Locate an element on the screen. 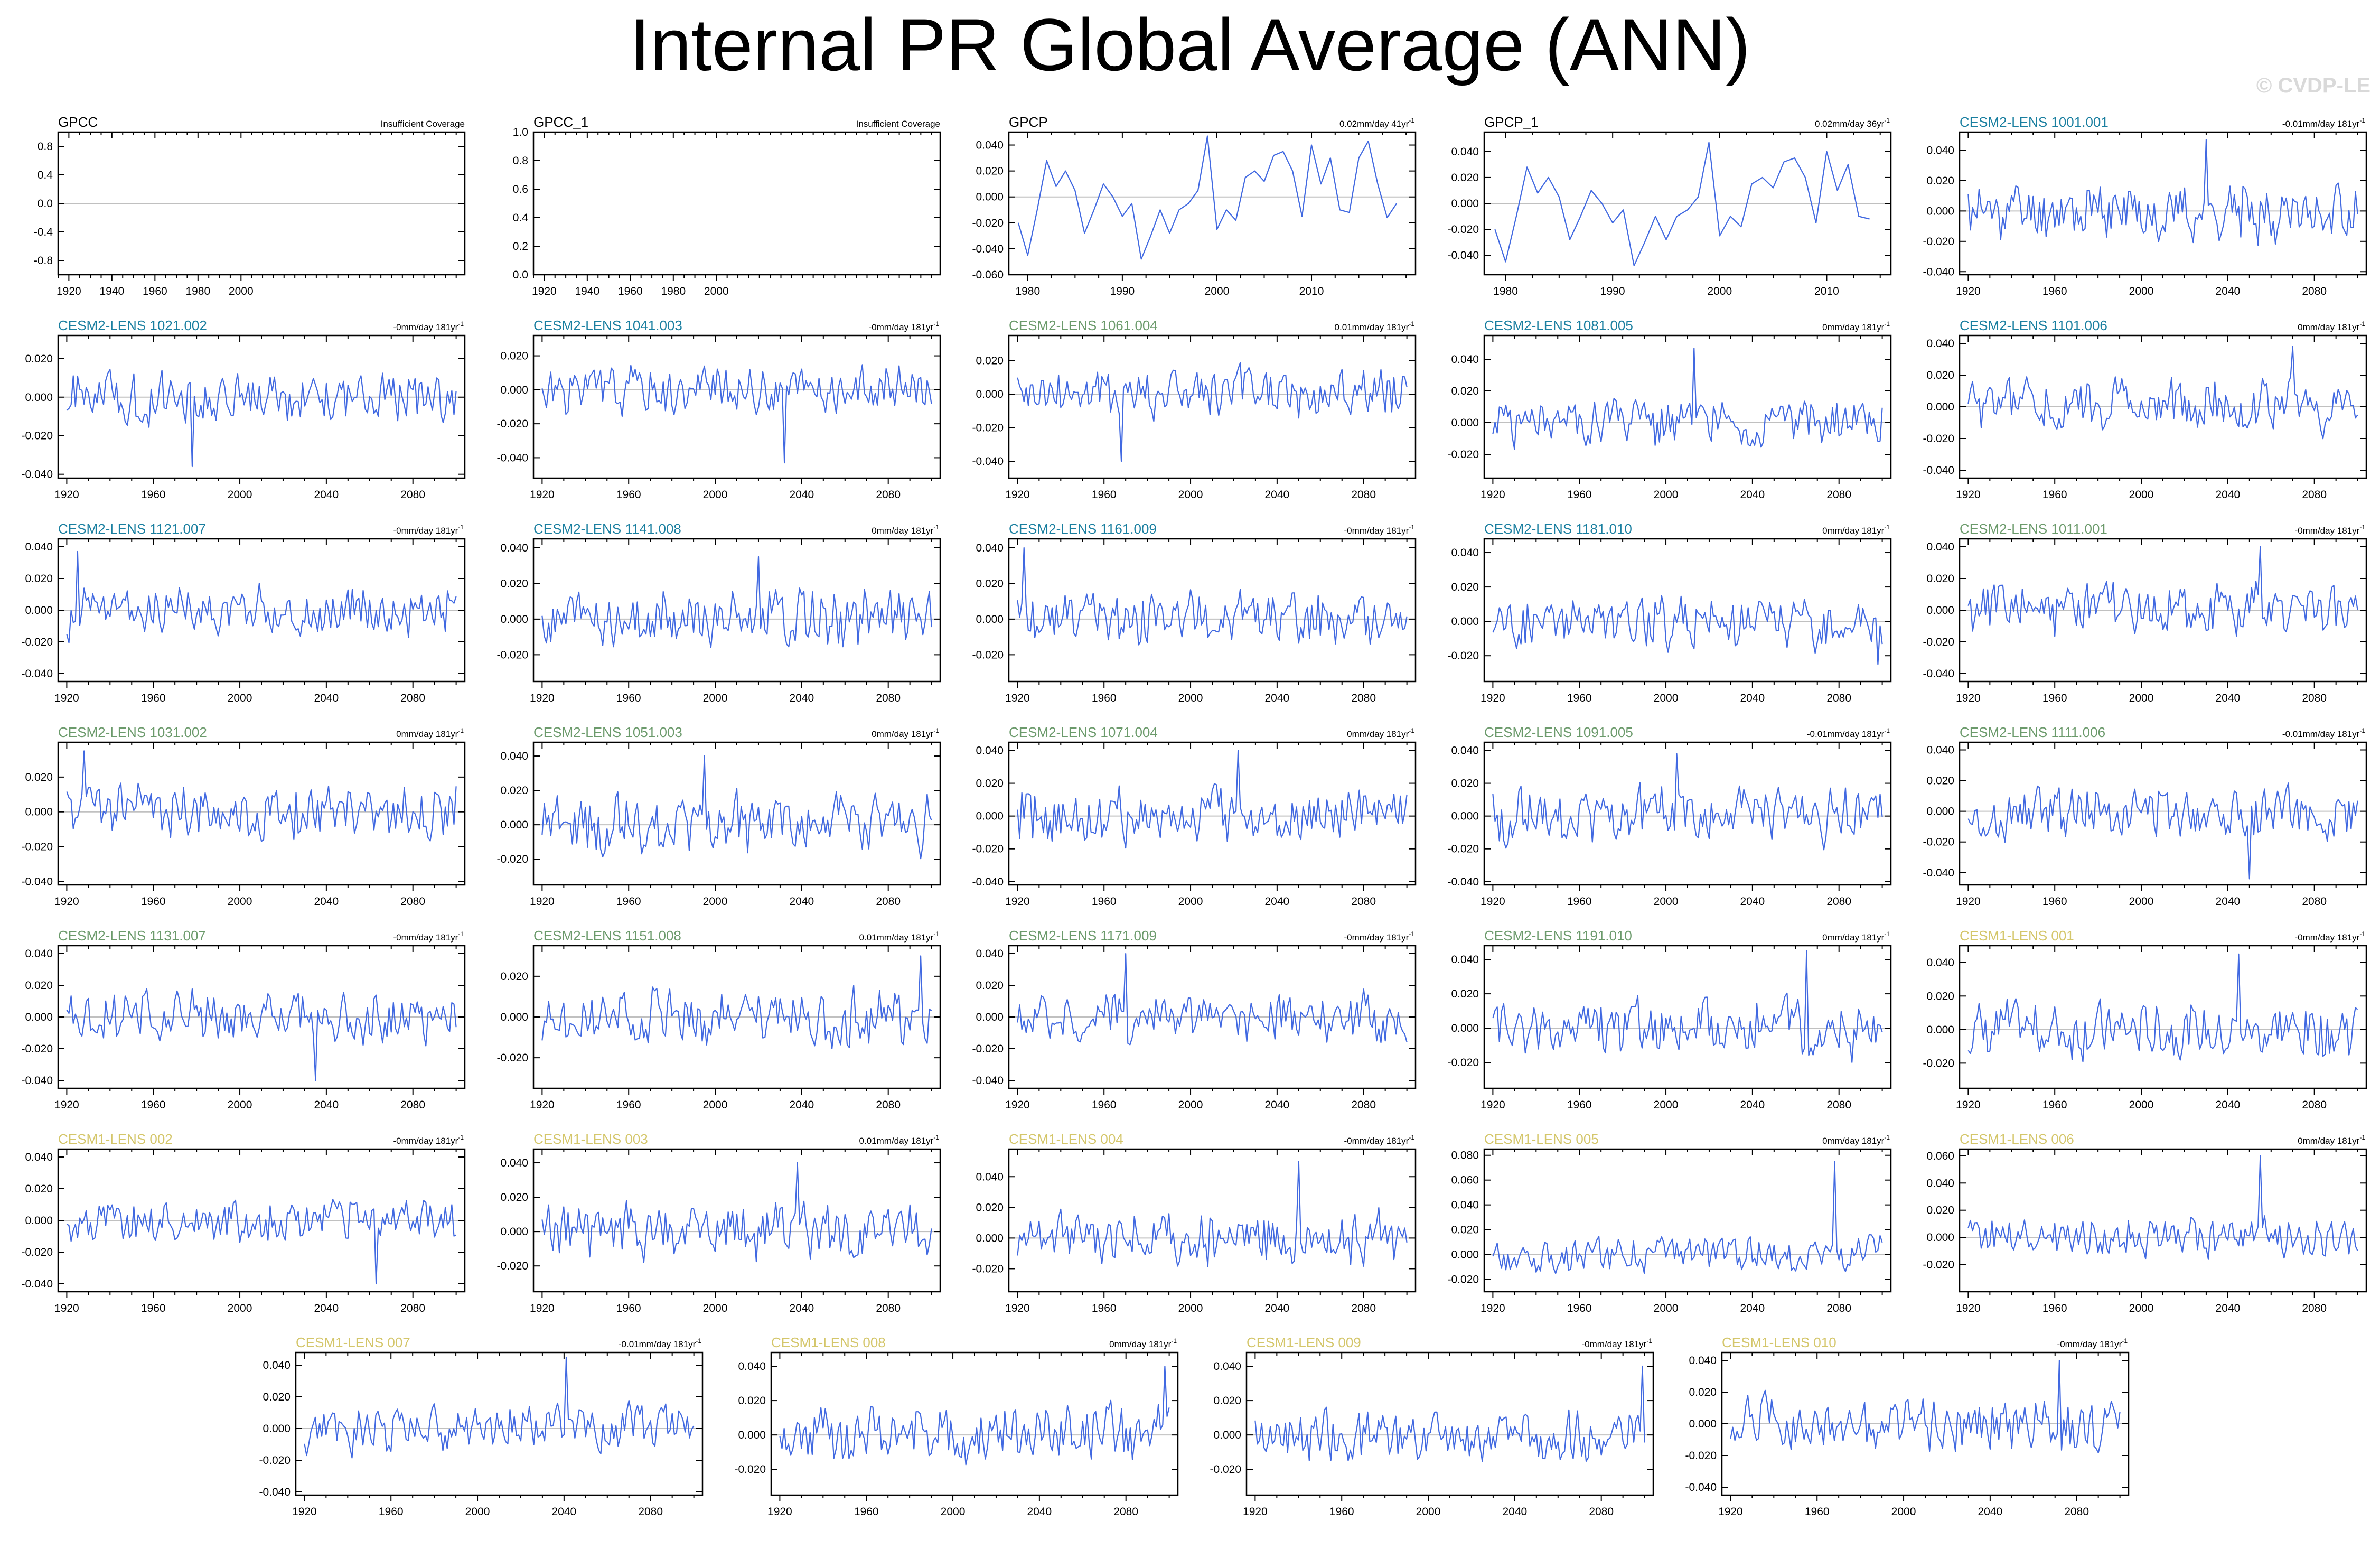 This screenshot has height=1549, width=2380. panel-title: CESM1-LENS 002 is located at coordinates (115, 1139).